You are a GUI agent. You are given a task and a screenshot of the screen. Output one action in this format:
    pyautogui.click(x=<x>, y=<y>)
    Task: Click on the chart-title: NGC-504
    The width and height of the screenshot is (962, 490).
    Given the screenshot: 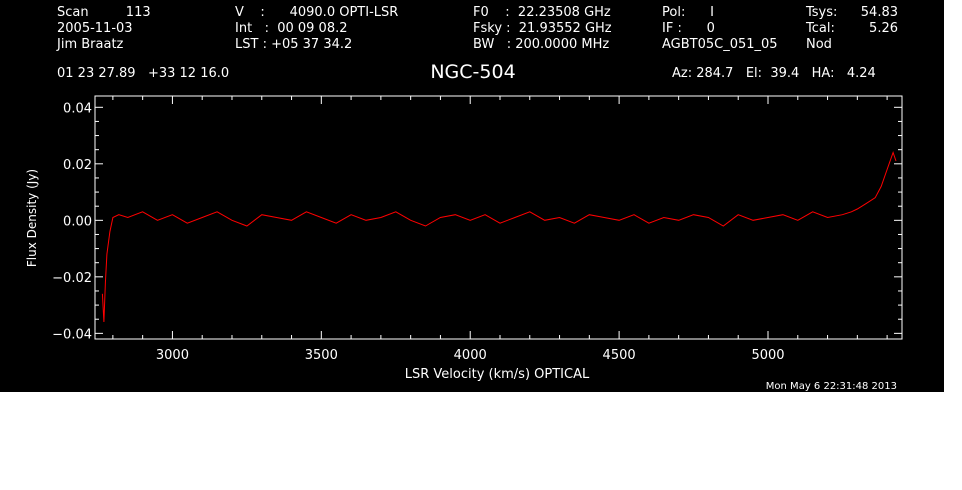 What is the action you would take?
    pyautogui.click(x=473, y=72)
    